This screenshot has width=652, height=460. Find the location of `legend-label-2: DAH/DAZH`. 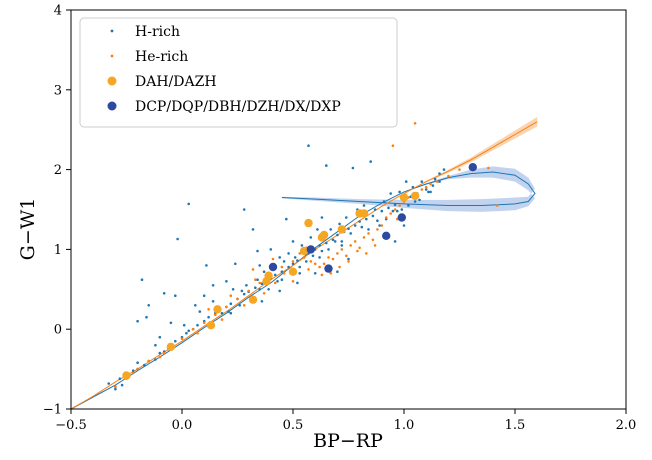

legend-label-2: DAH/DAZH is located at coordinates (176, 82).